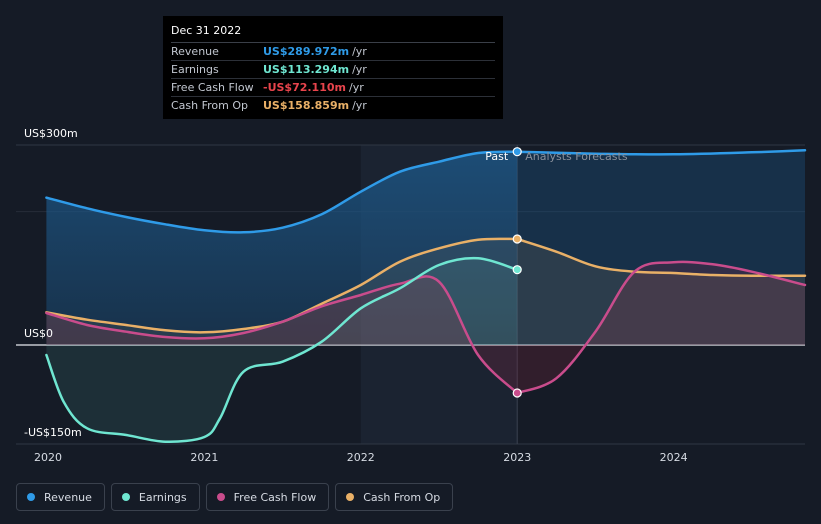 The width and height of the screenshot is (821, 524). I want to click on x-tick-label: 2022, so click(361, 457).